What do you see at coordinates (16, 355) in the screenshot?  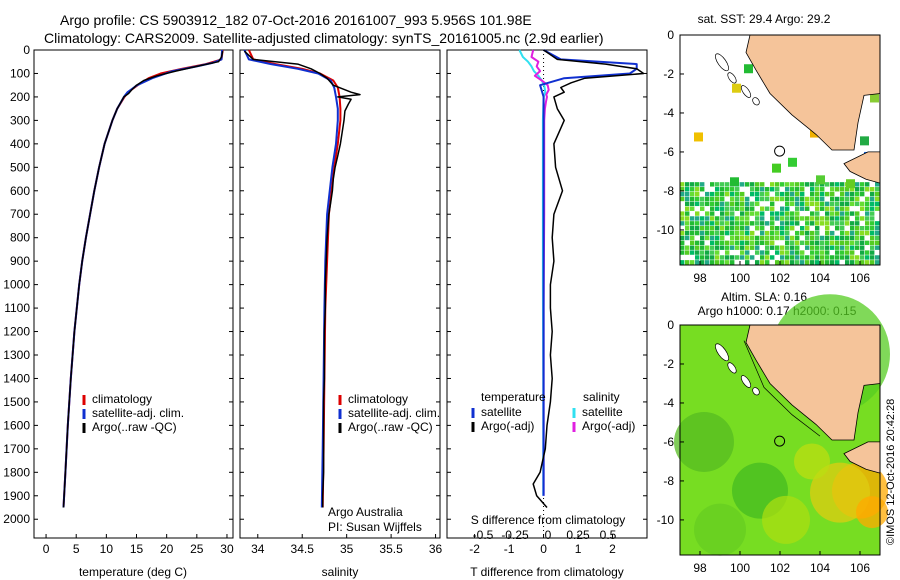 I see `y-tick-label: 1300` at bounding box center [16, 355].